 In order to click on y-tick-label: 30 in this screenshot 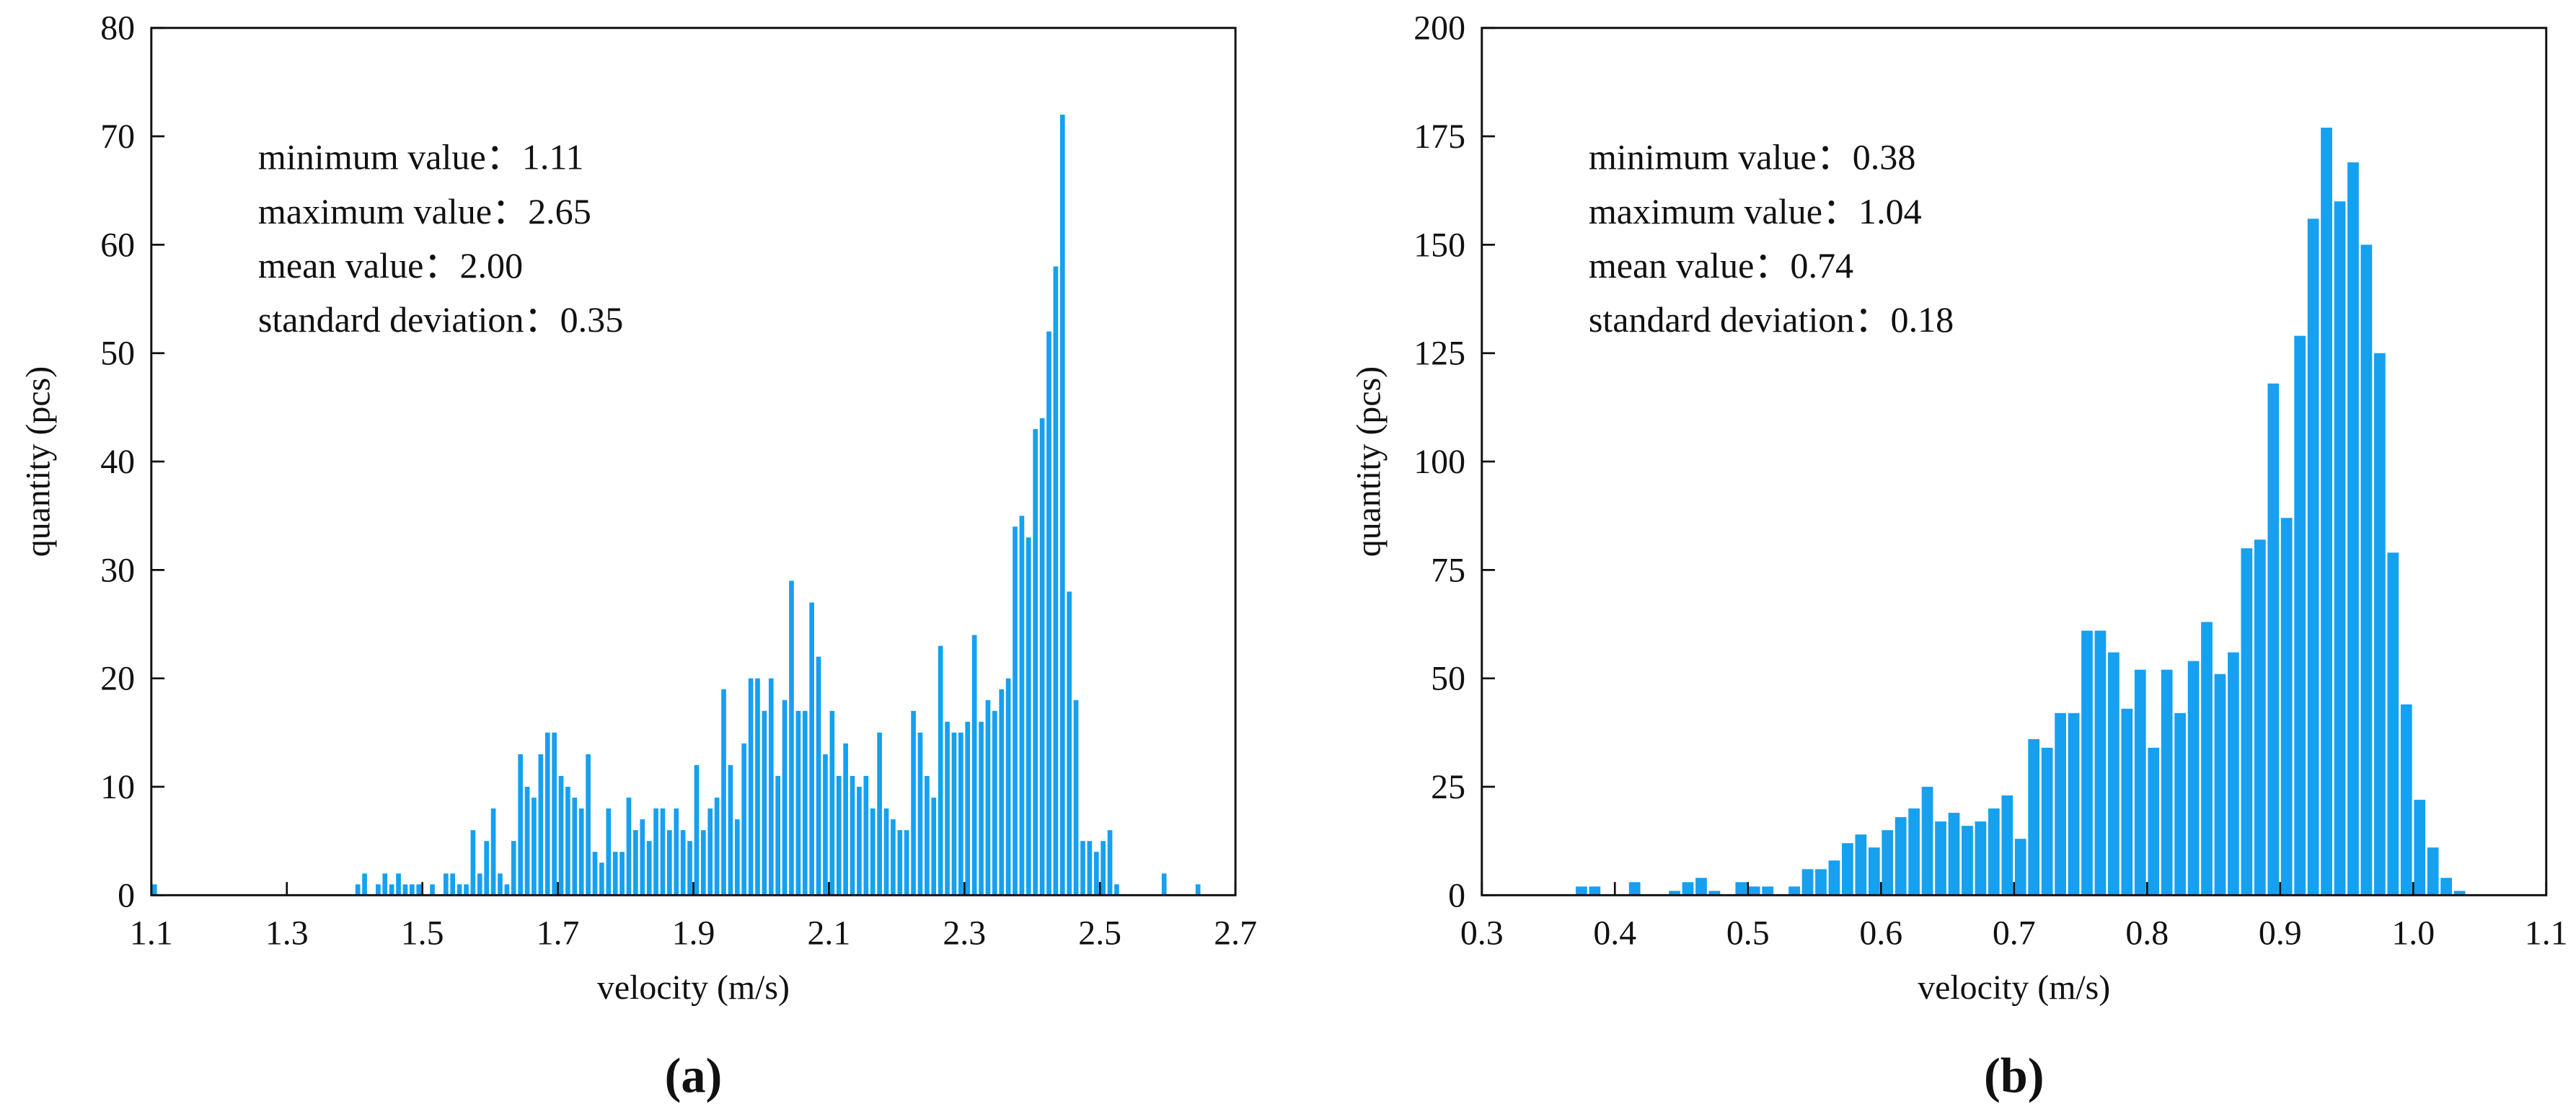, I will do `click(117, 570)`.